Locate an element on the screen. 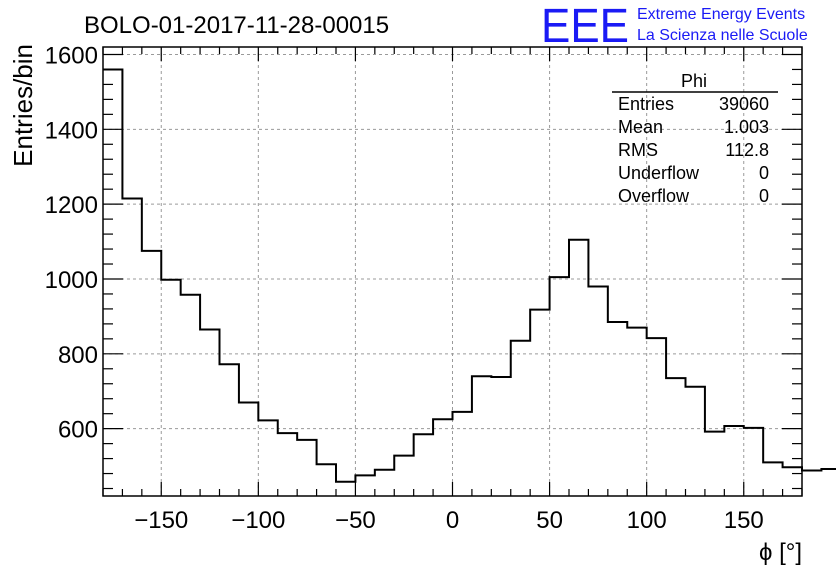 This screenshot has width=836, height=577. eee-logo-mark: EEE is located at coordinates (585, 26).